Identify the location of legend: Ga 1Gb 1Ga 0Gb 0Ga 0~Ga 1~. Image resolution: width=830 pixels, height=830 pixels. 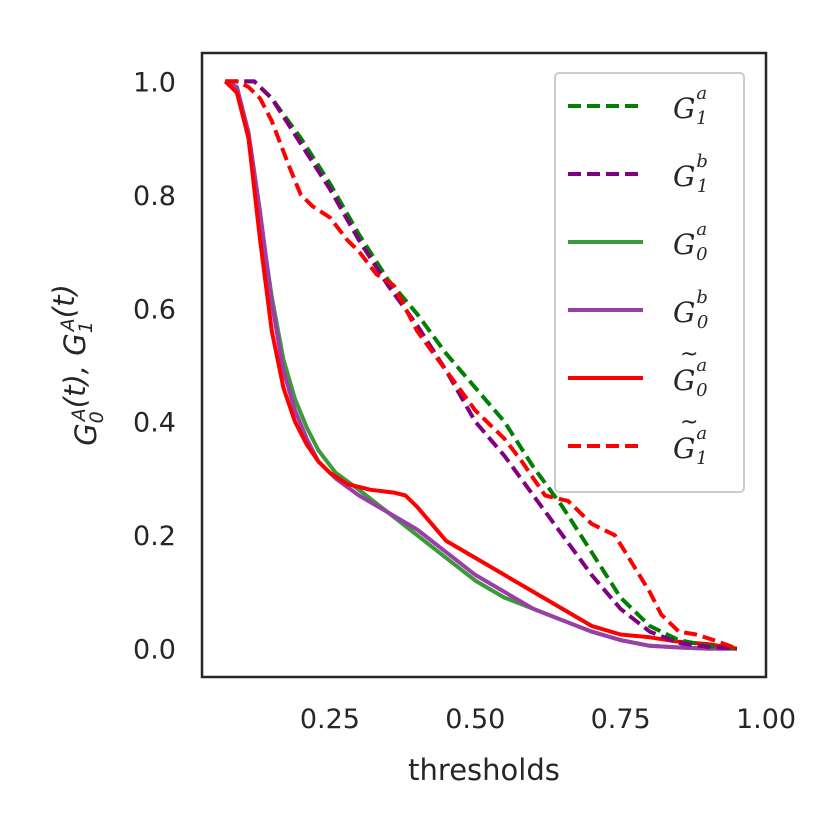
(649, 282).